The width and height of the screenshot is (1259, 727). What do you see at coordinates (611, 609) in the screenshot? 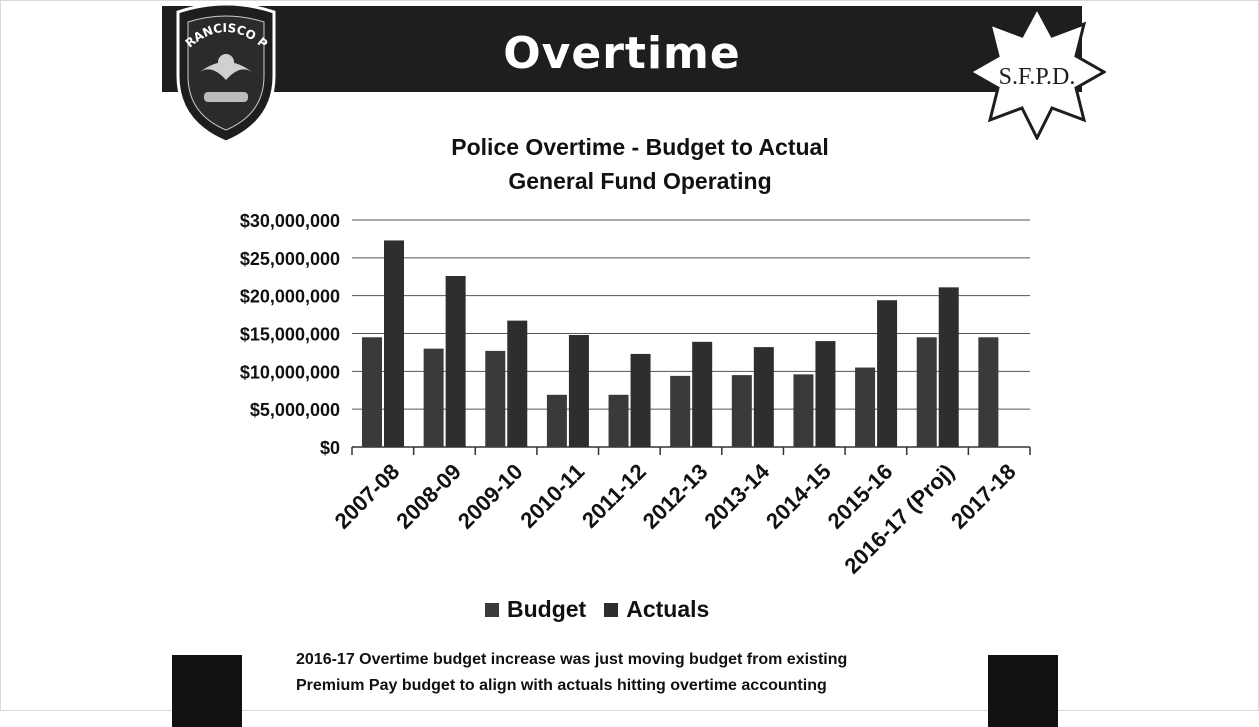
I see `legend-swatch-actuals` at bounding box center [611, 609].